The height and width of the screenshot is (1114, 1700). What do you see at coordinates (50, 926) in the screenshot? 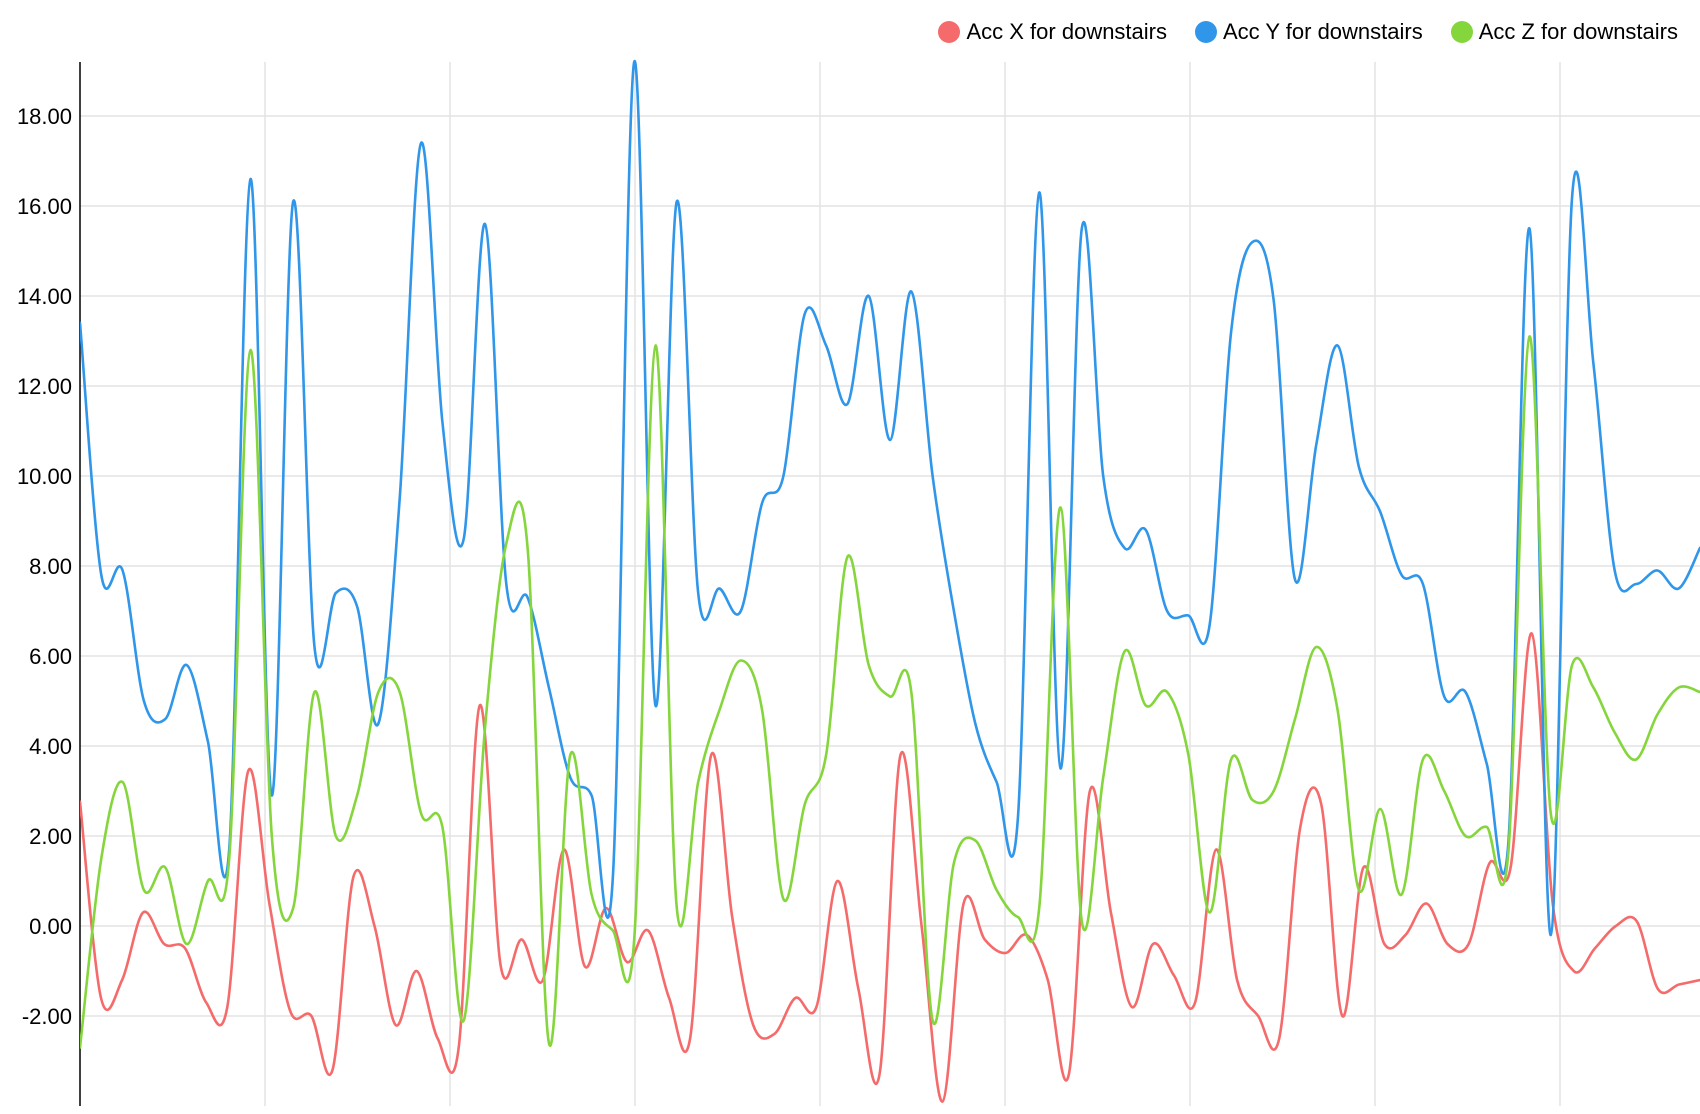
I see `y-tick-label: 0.00` at bounding box center [50, 926].